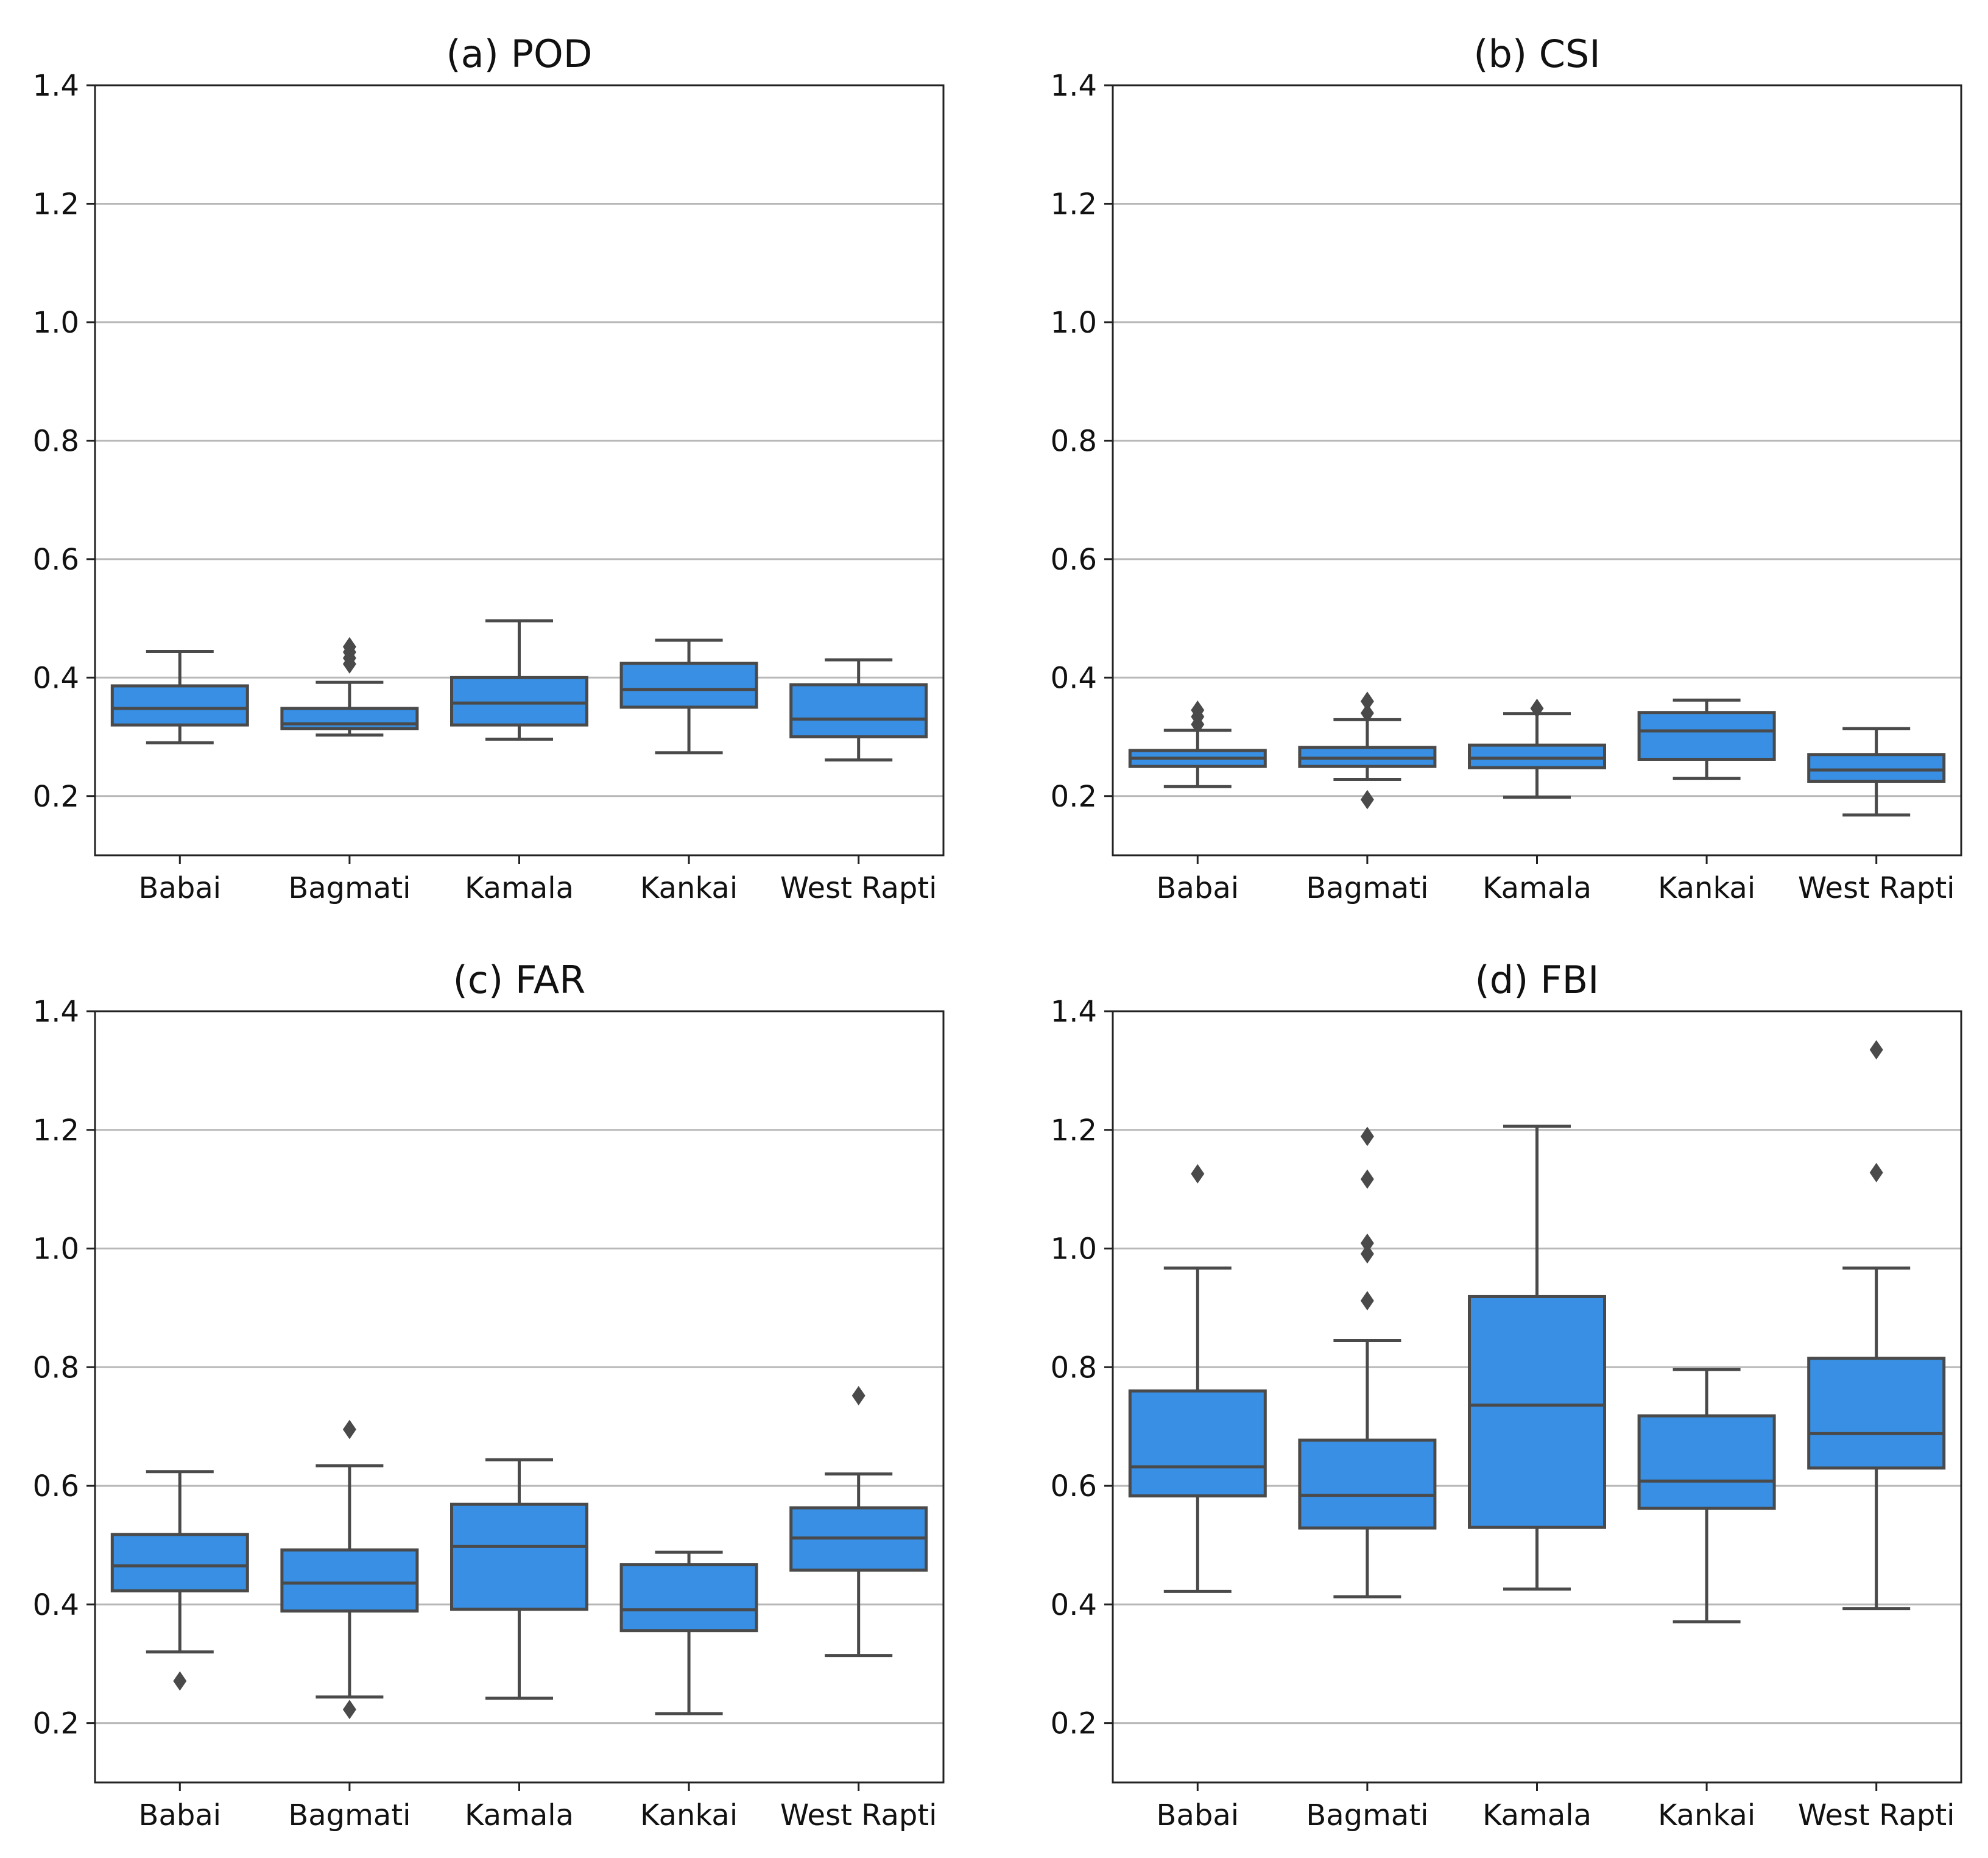  I want to click on panel-title: (a) POD, so click(519, 54).